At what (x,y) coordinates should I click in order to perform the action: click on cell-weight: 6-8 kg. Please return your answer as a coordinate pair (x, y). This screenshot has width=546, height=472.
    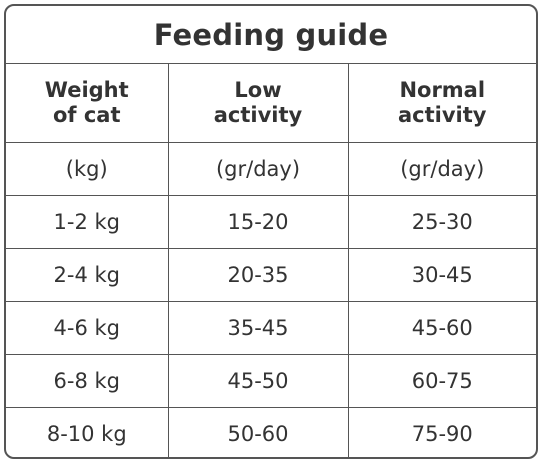
    Looking at the image, I should click on (87, 381).